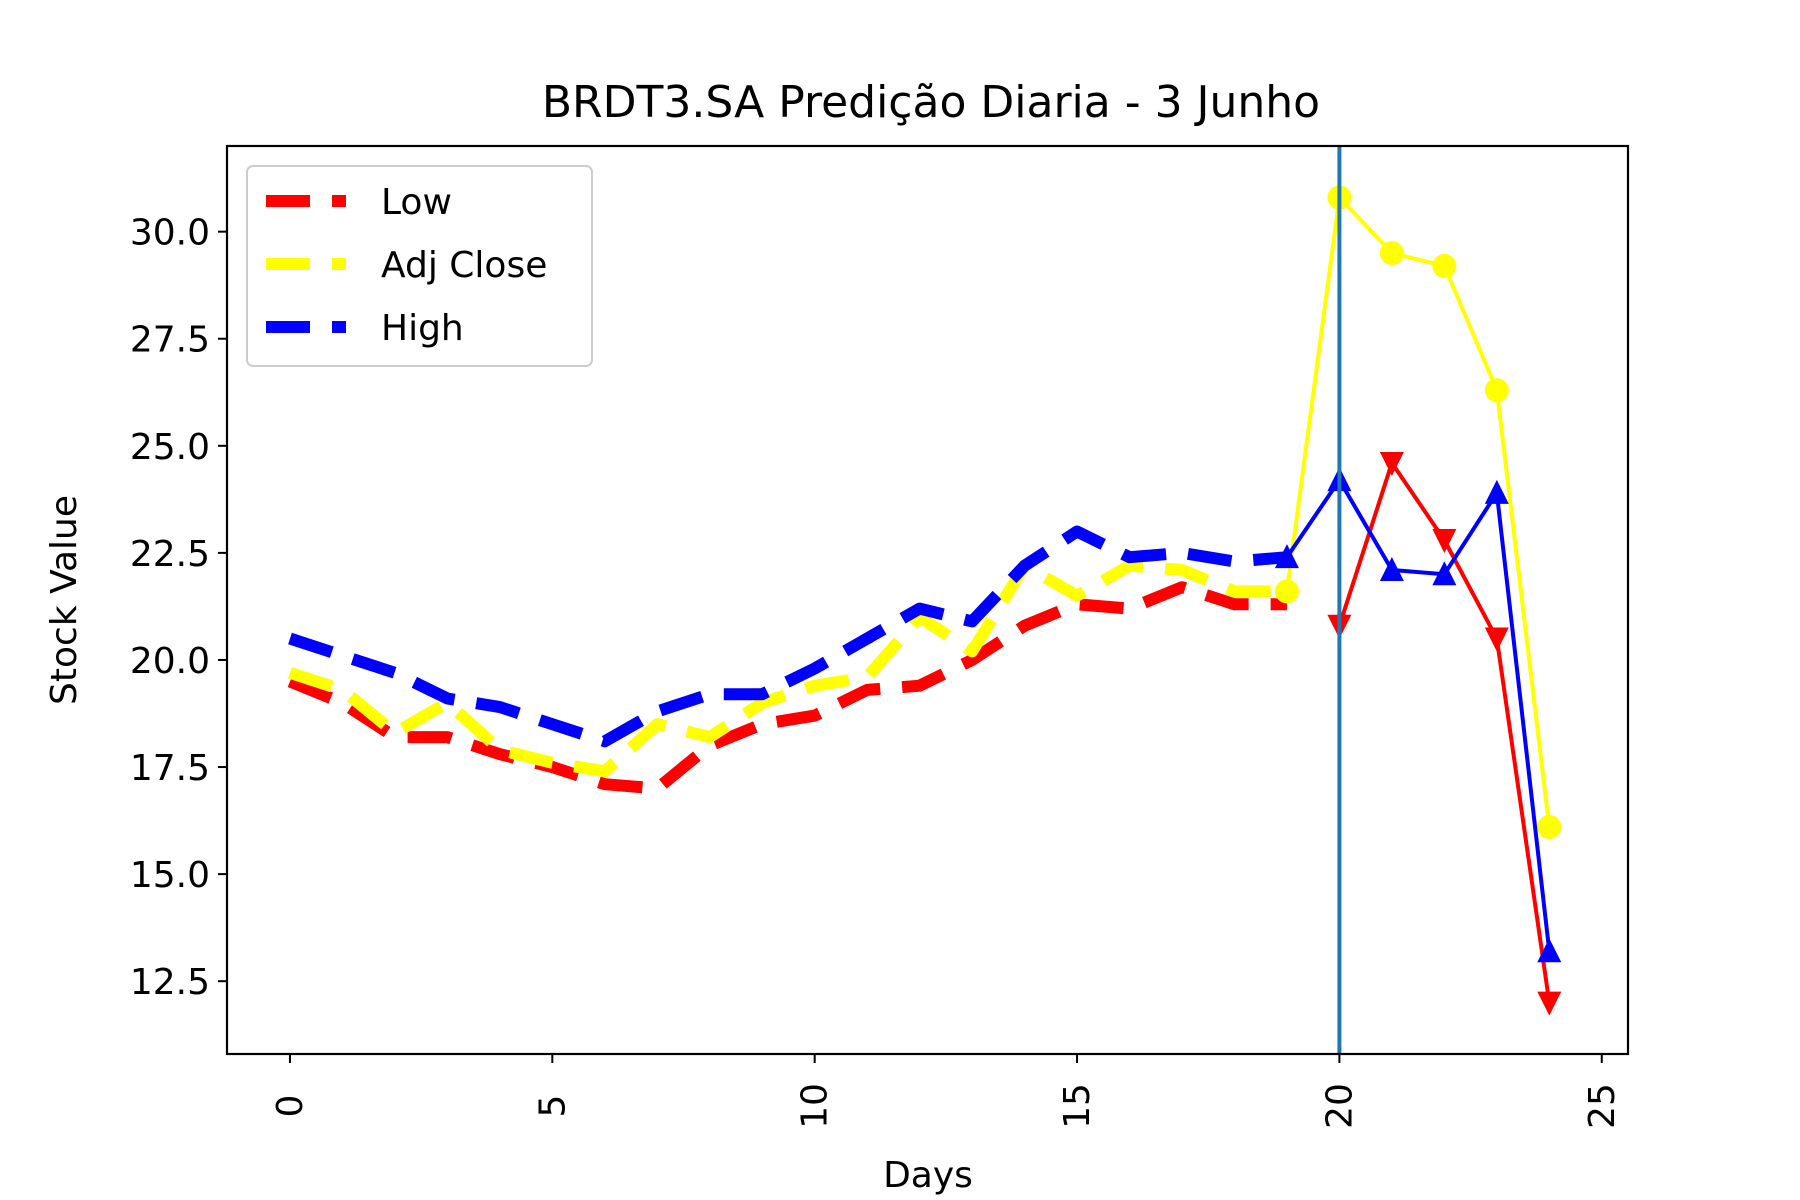 This screenshot has height=1200, width=1800. I want to click on y-tick-label: 17.5, so click(170, 768).